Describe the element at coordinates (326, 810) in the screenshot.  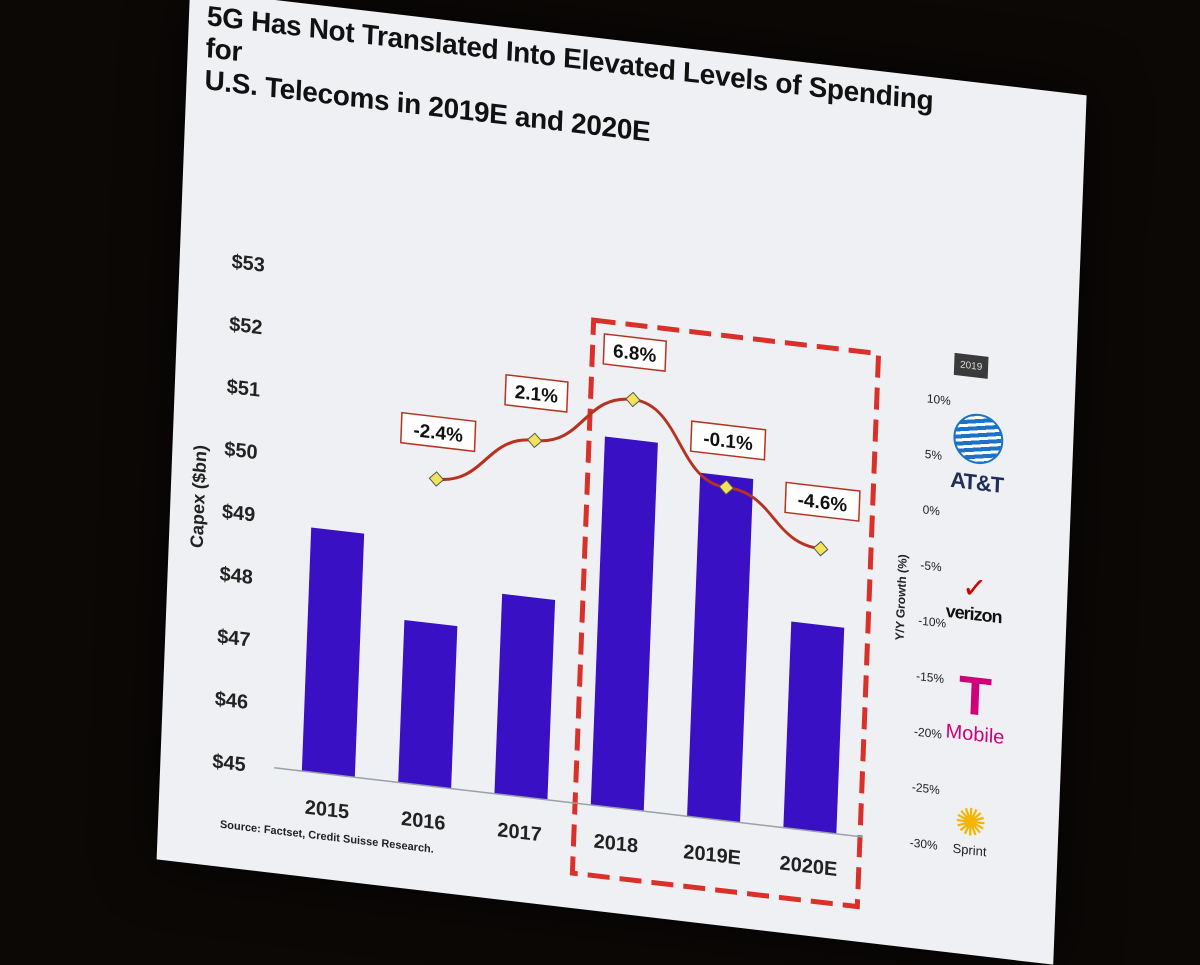
I see `x-tick-label: 2015` at that location.